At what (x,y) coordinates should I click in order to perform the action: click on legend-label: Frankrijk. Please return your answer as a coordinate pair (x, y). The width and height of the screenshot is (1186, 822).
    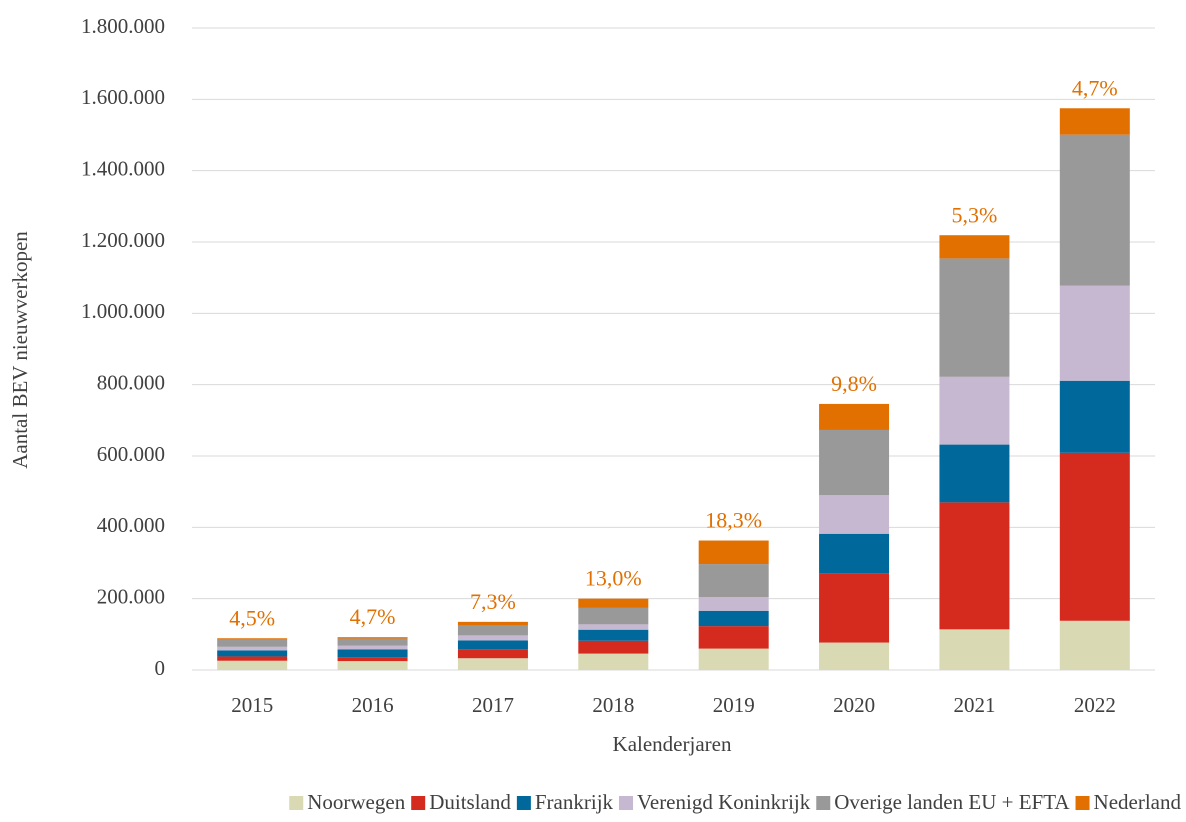
    Looking at the image, I should click on (574, 802).